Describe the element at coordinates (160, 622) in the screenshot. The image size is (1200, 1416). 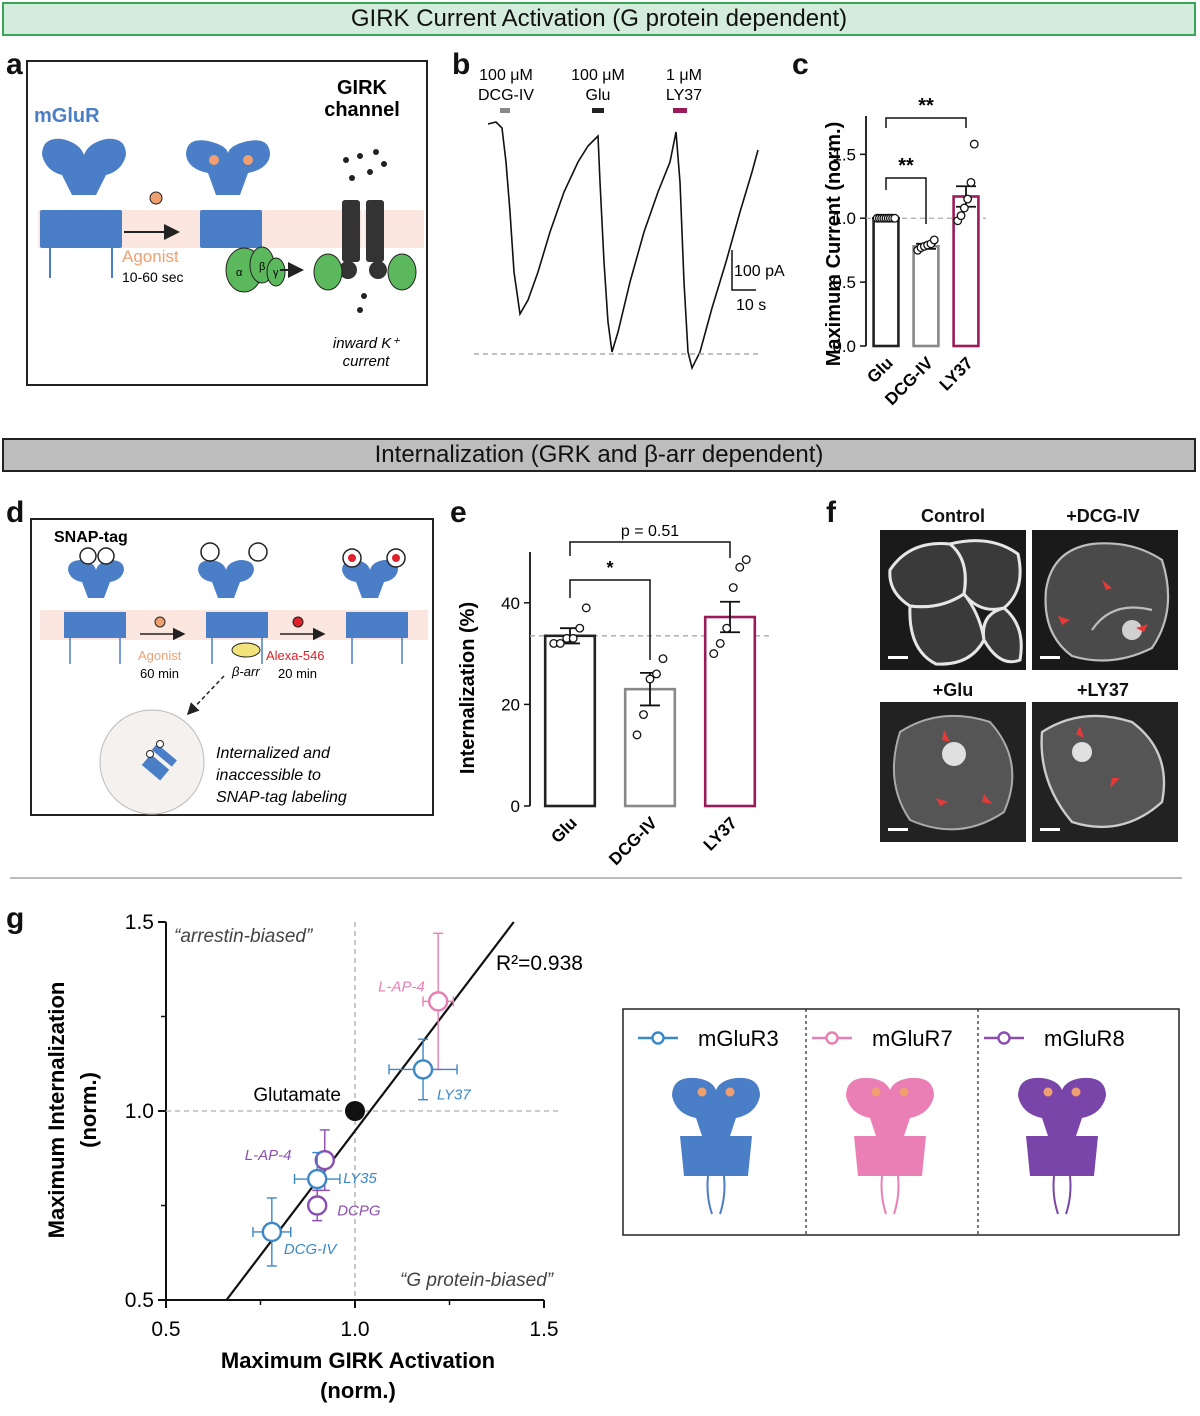
I see `agonist-dot-d` at that location.